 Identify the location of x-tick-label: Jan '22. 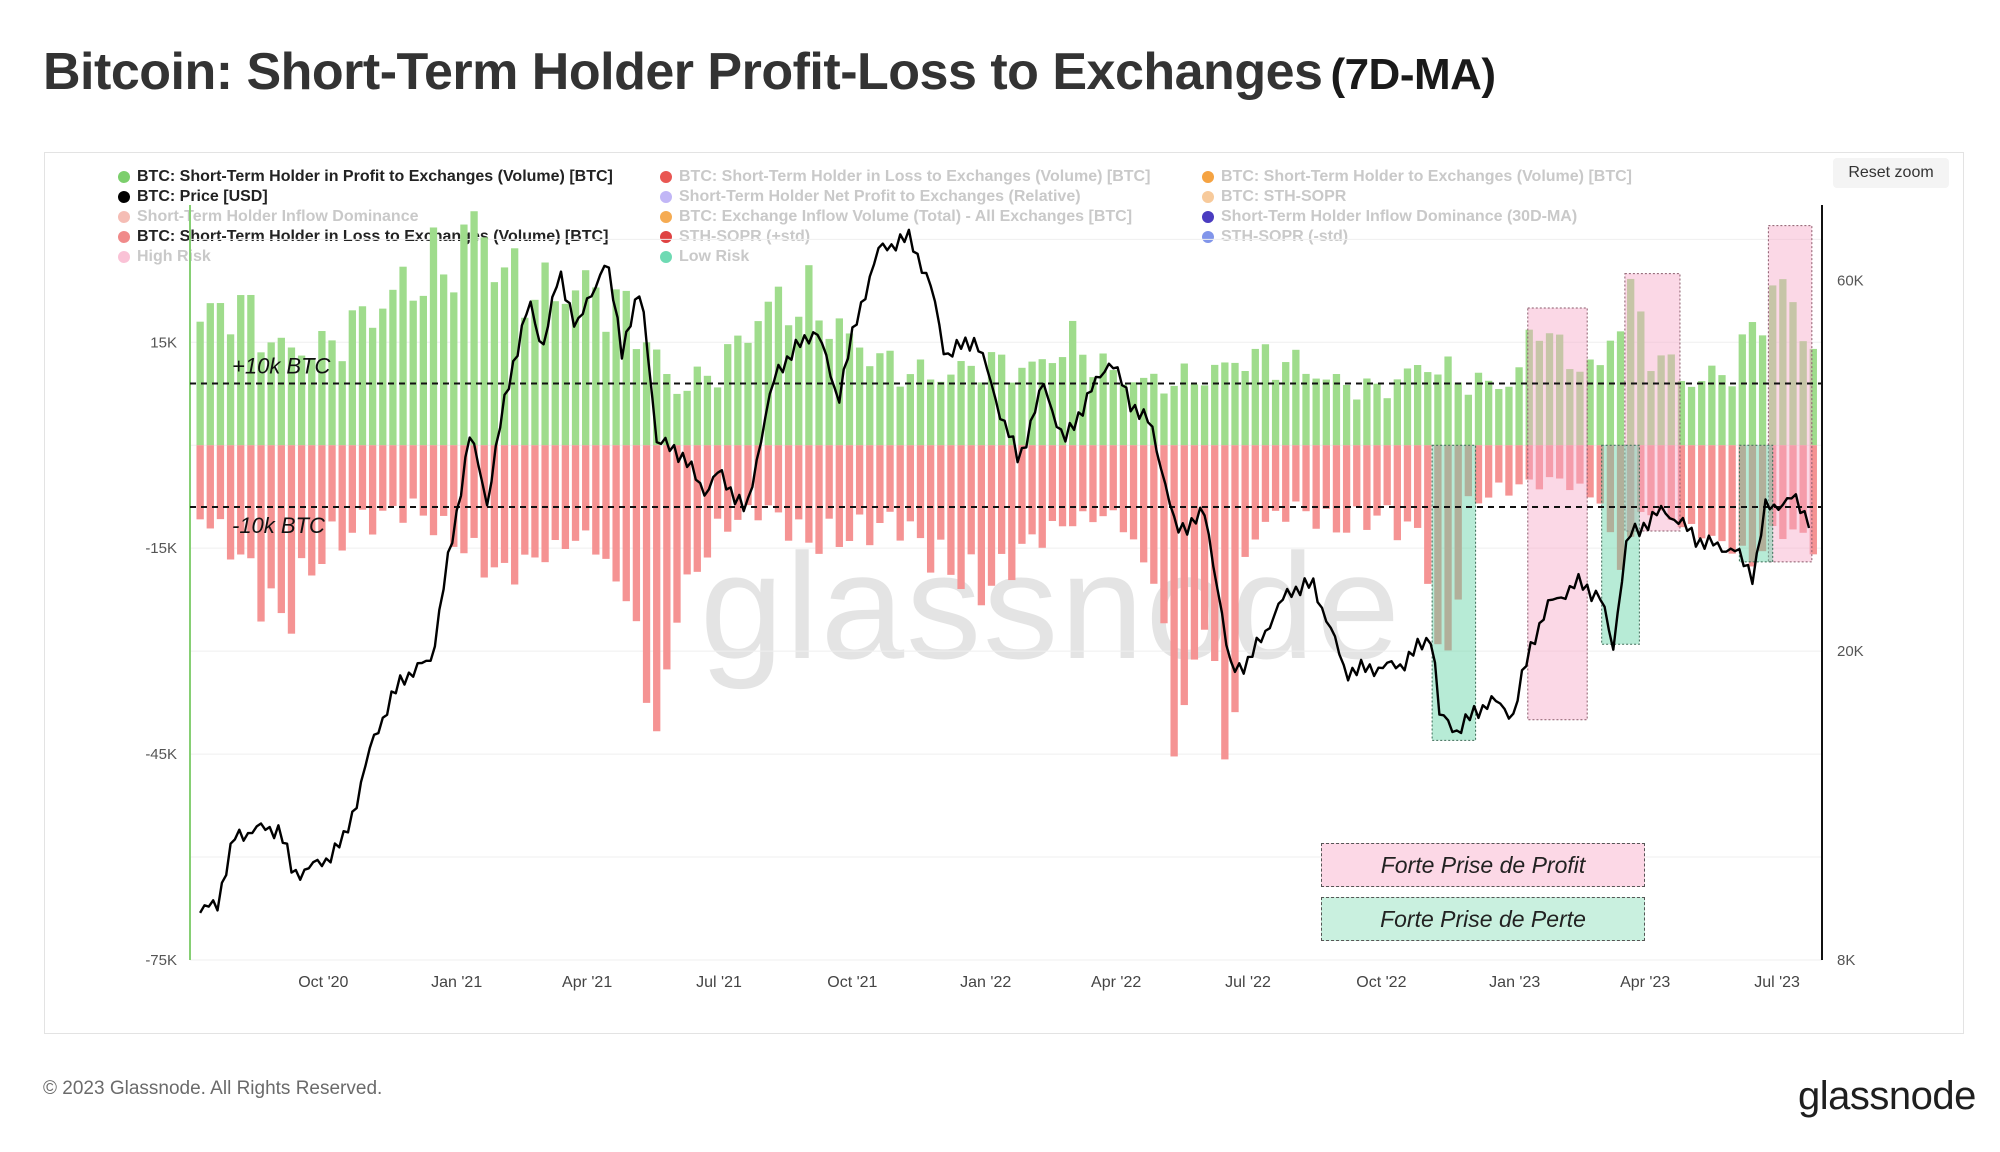
(985, 982).